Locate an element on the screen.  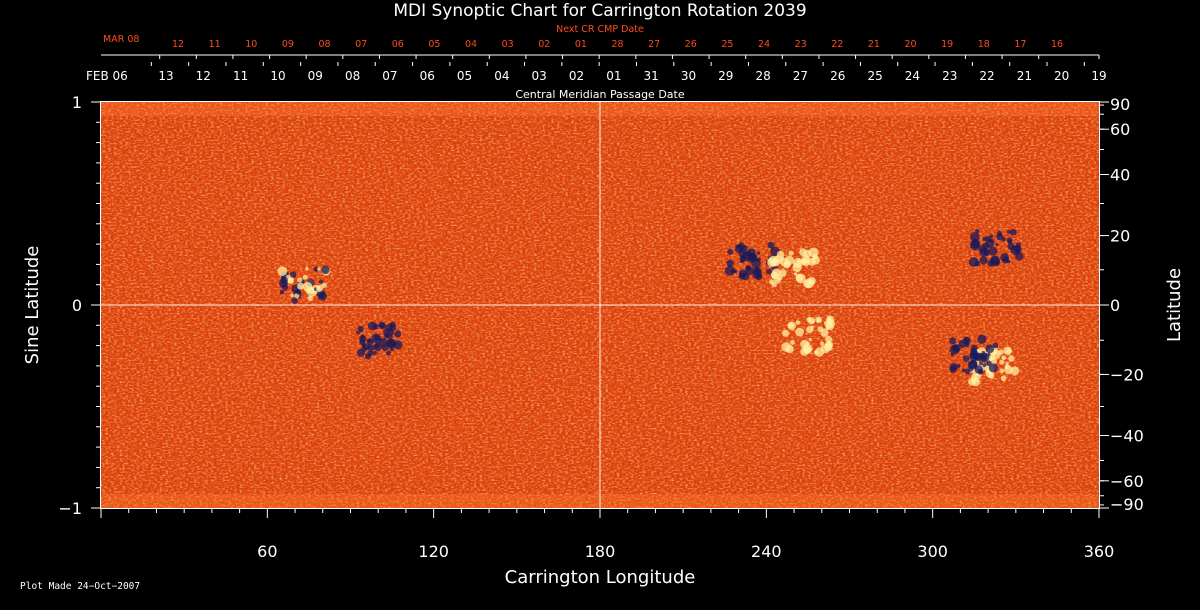
cmp-date-label: 20 is located at coordinates (1061, 76).